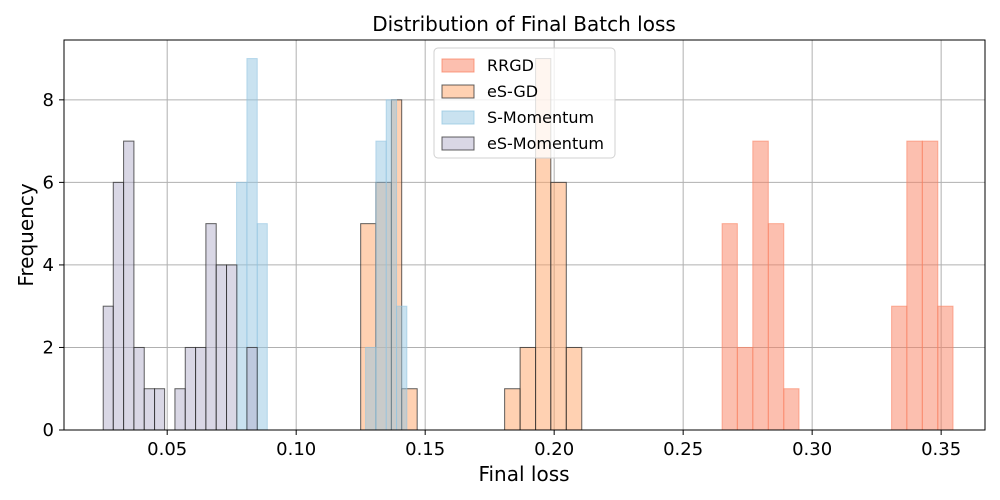 This screenshot has width=1000, height=500. Describe the element at coordinates (545, 143) in the screenshot. I see `legend-label: eS-Momentum` at that location.